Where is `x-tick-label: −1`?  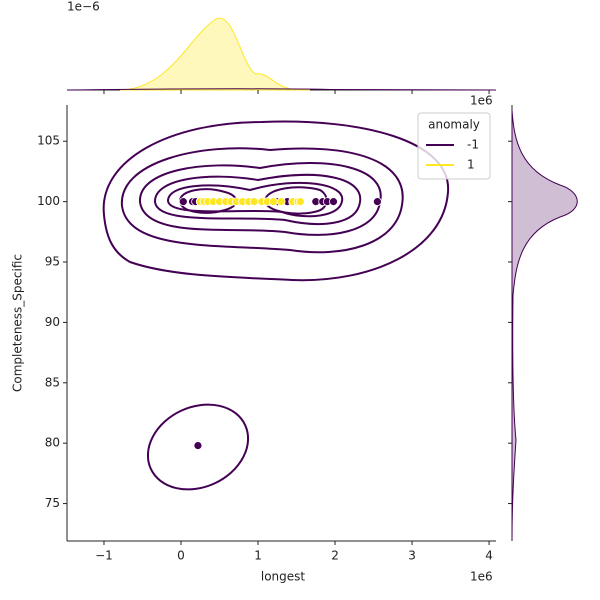
x-tick-label: −1 is located at coordinates (104, 556).